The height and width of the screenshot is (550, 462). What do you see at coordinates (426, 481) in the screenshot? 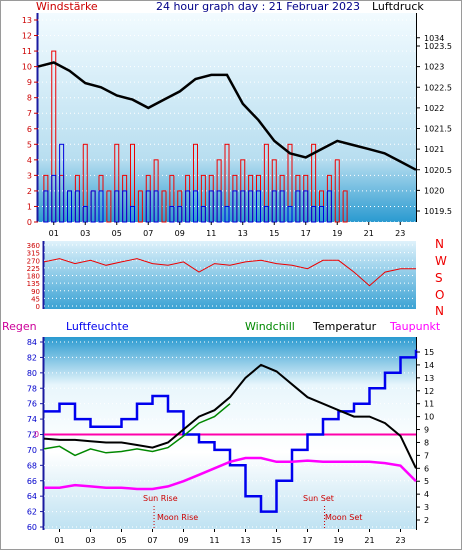
I see `temperature-tick-label: 5` at bounding box center [426, 481].